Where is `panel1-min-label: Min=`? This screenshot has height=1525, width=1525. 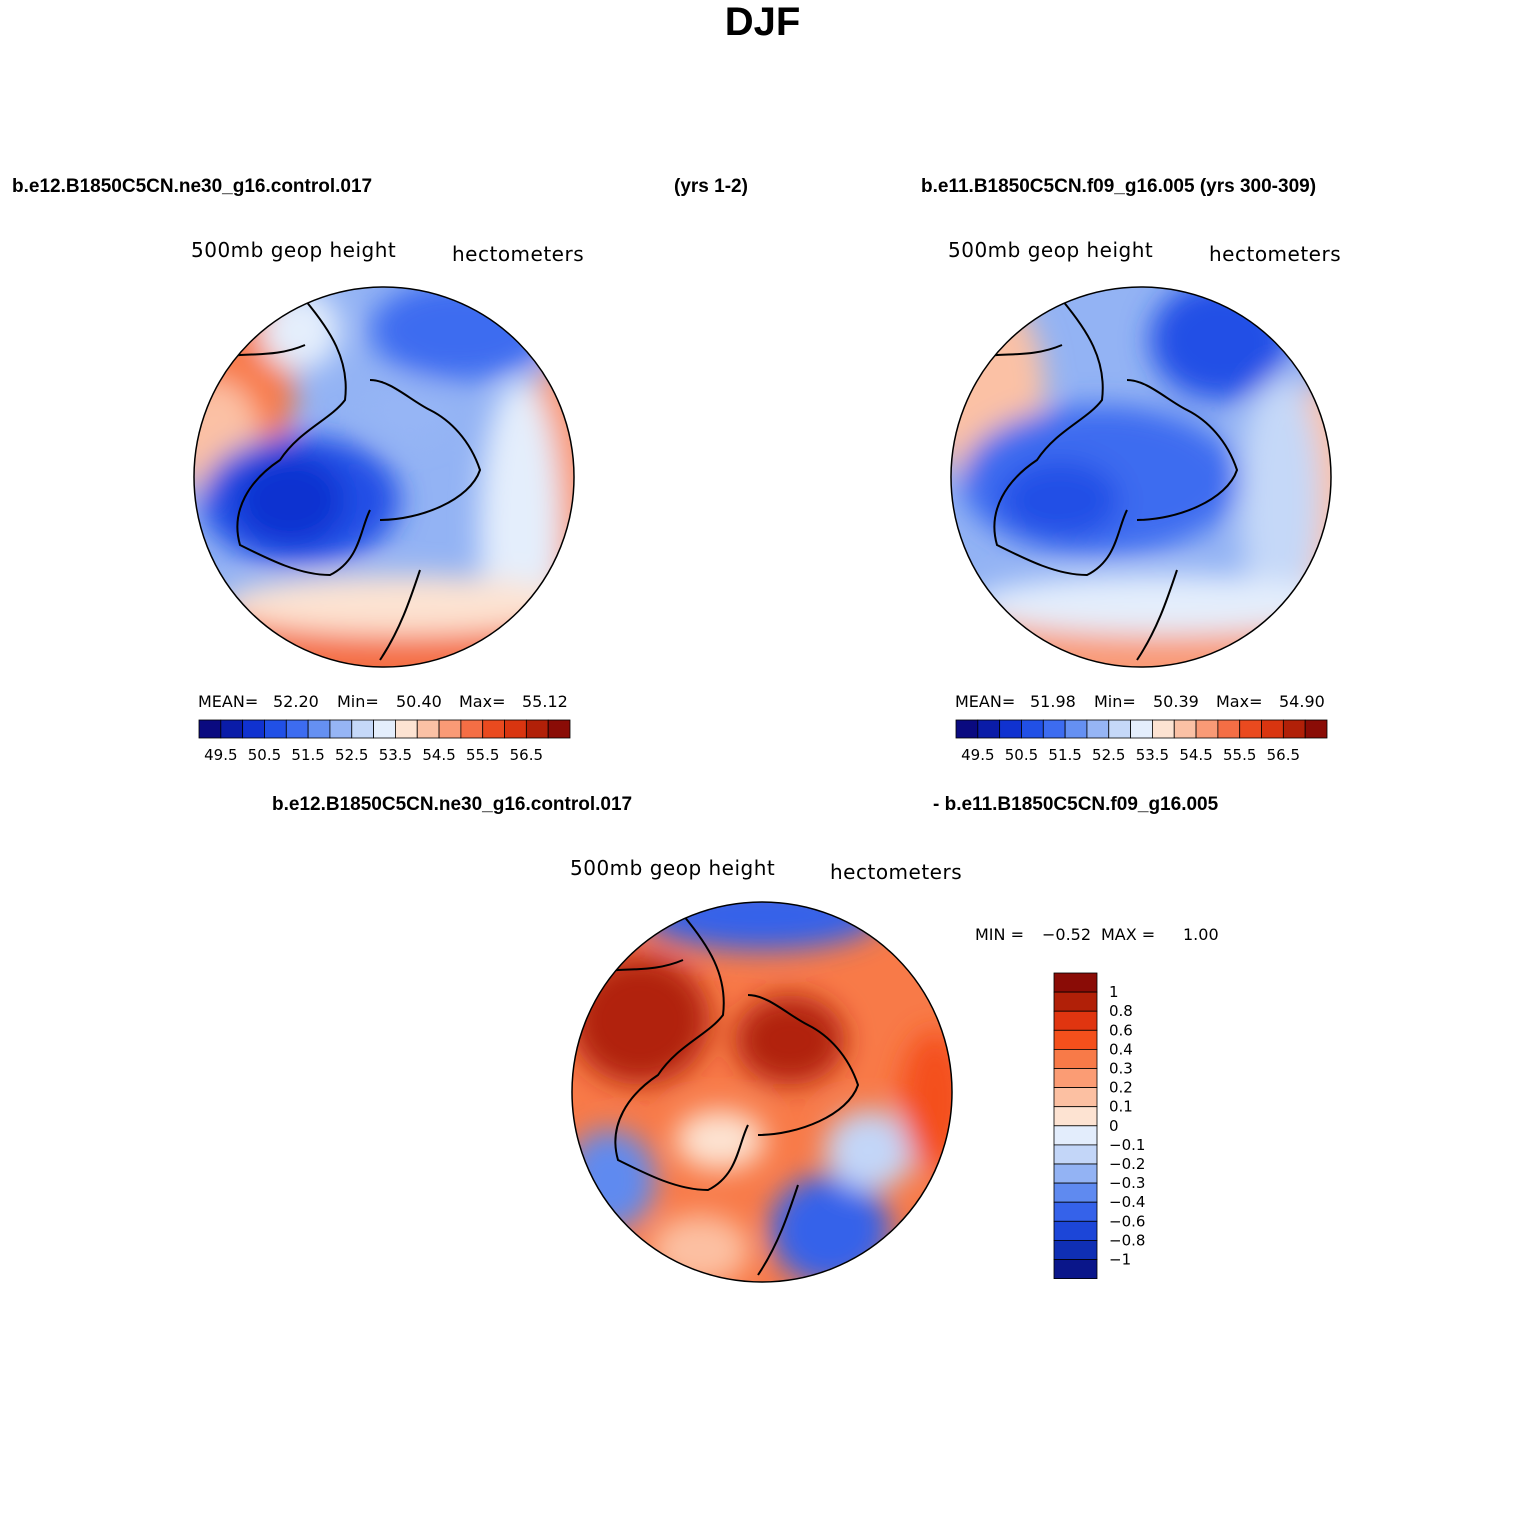
panel1-min-label: Min= is located at coordinates (358, 701).